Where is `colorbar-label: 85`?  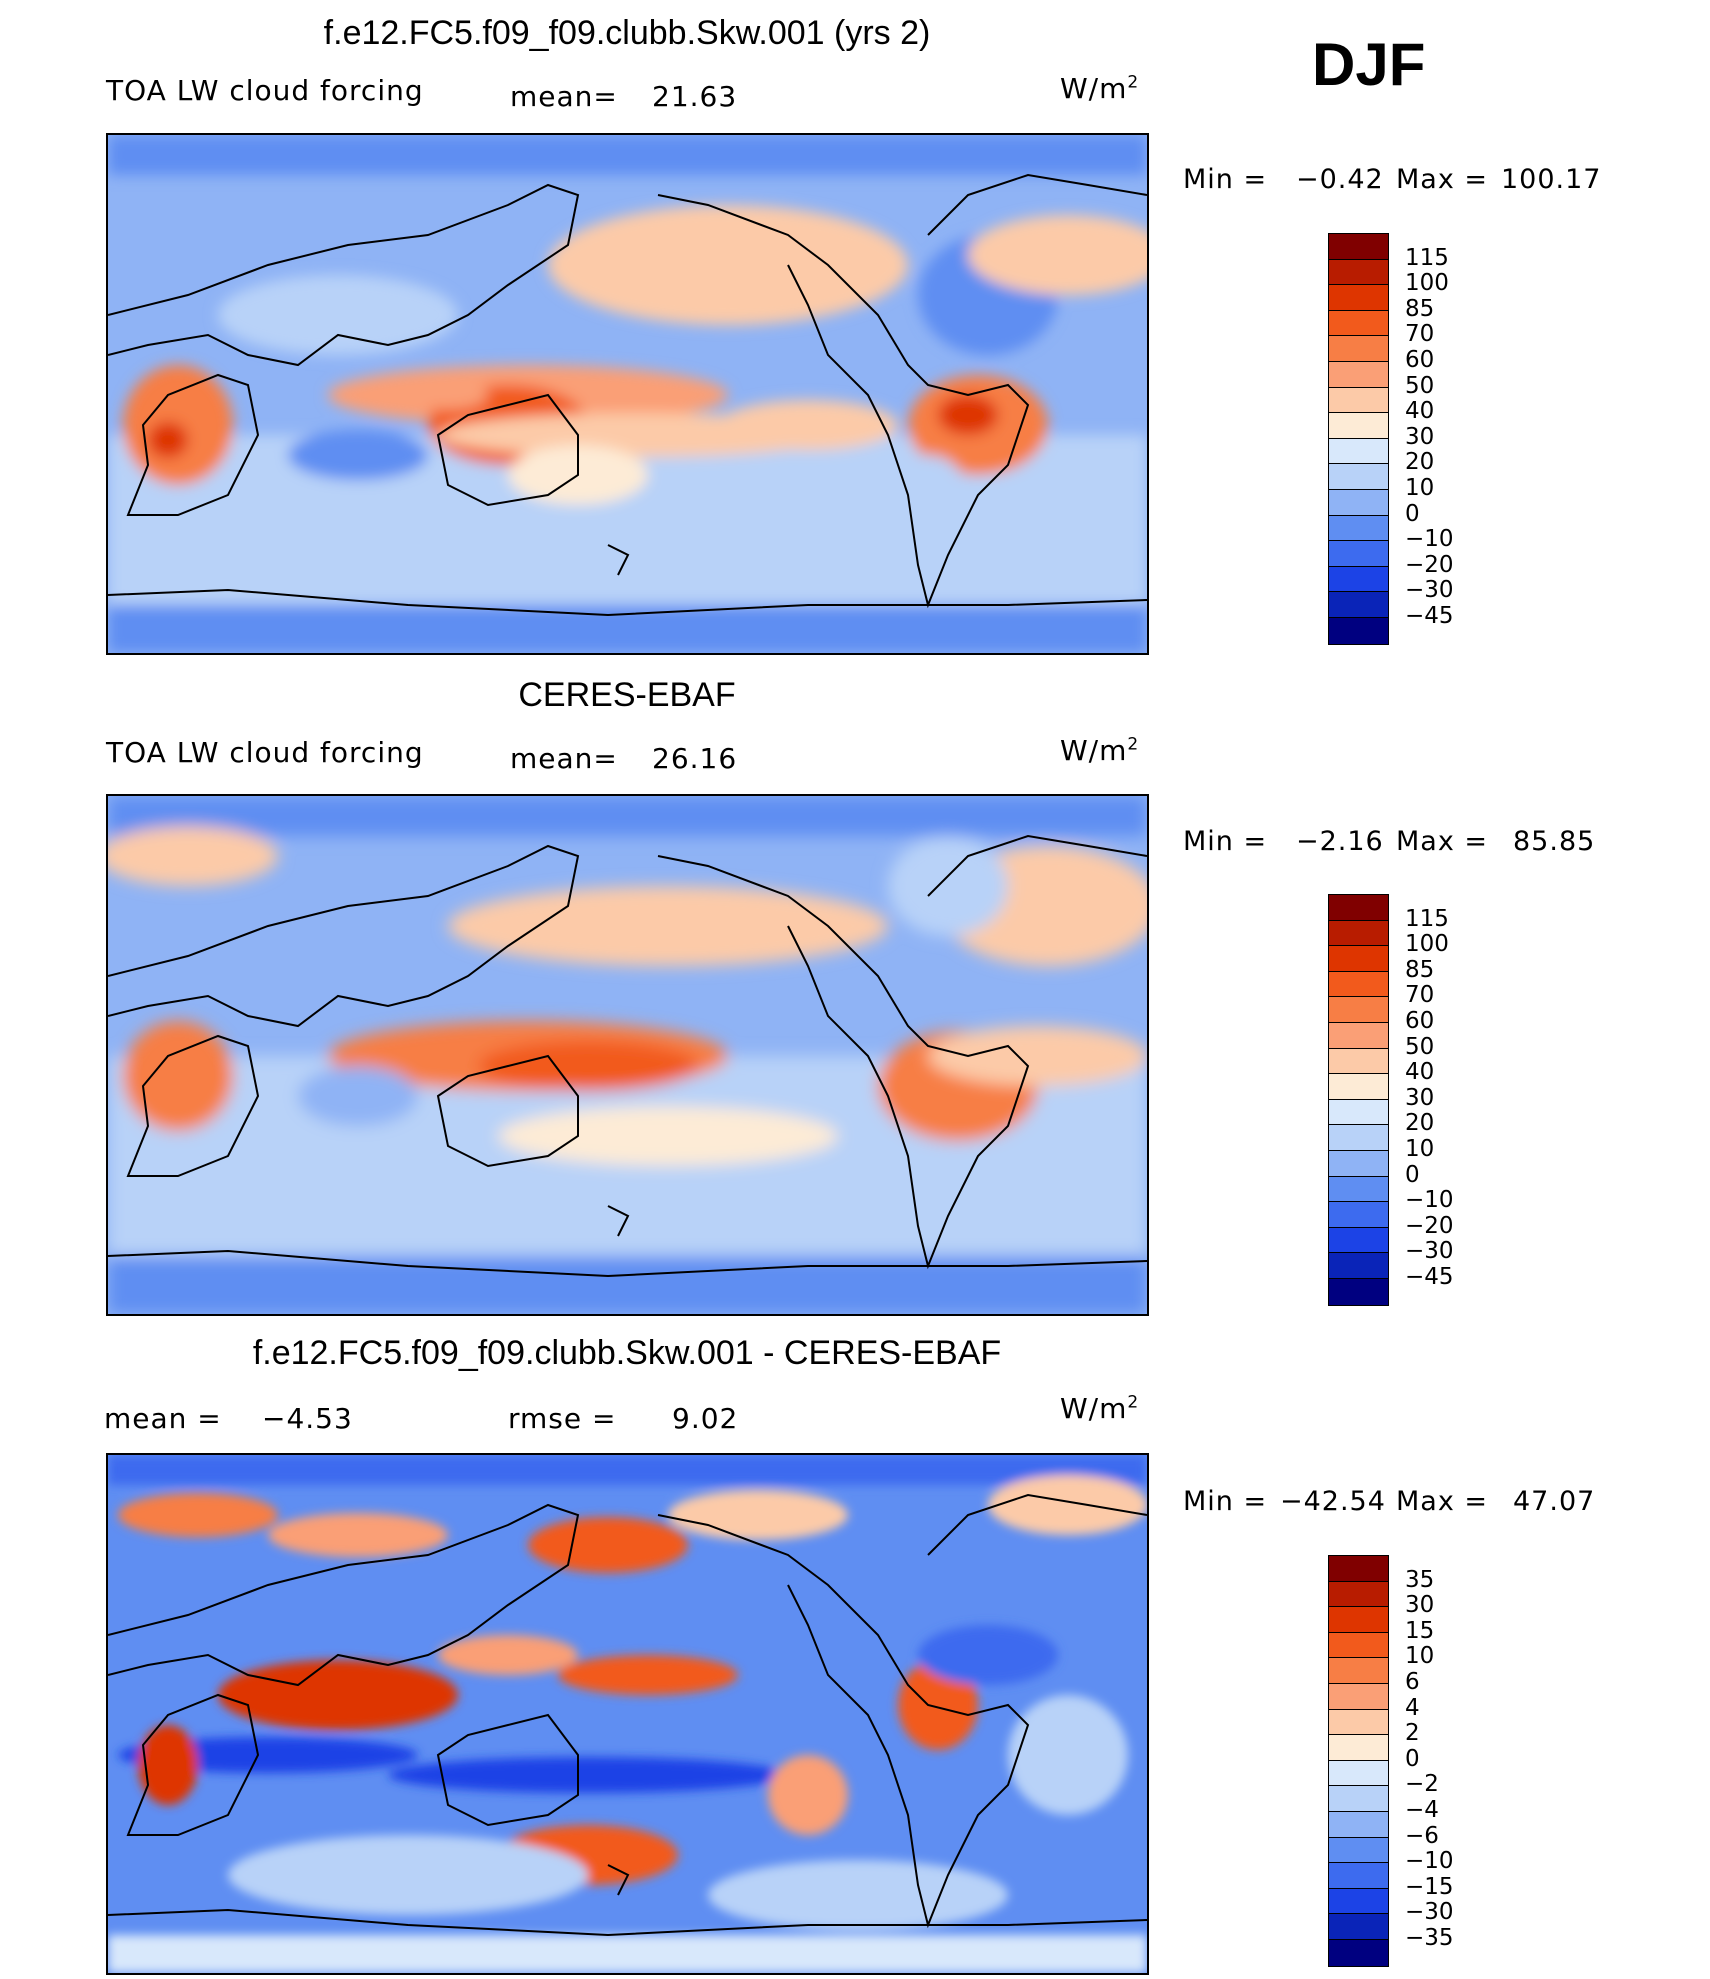 colorbar-label: 85 is located at coordinates (1420, 308).